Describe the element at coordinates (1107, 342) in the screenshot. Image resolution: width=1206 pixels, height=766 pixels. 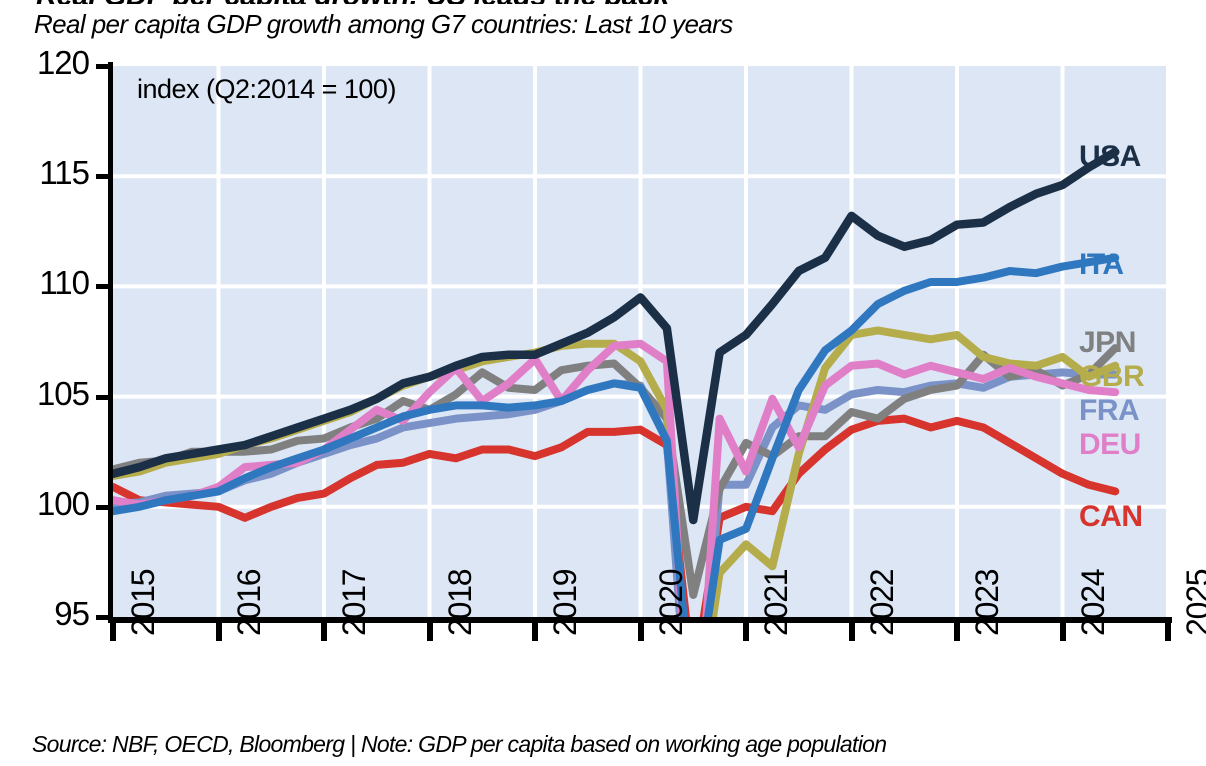
I see `series-label-jpn: JPN` at that location.